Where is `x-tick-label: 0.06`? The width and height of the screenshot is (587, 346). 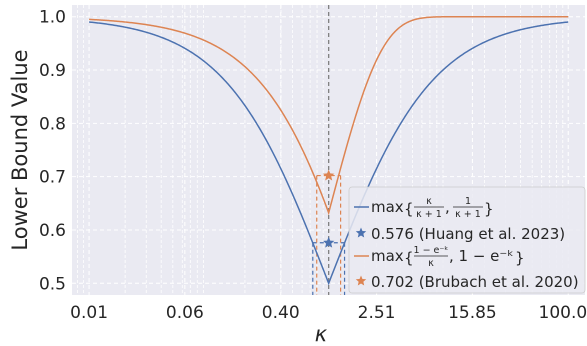 x-tick-label: 0.06 is located at coordinates (185, 313).